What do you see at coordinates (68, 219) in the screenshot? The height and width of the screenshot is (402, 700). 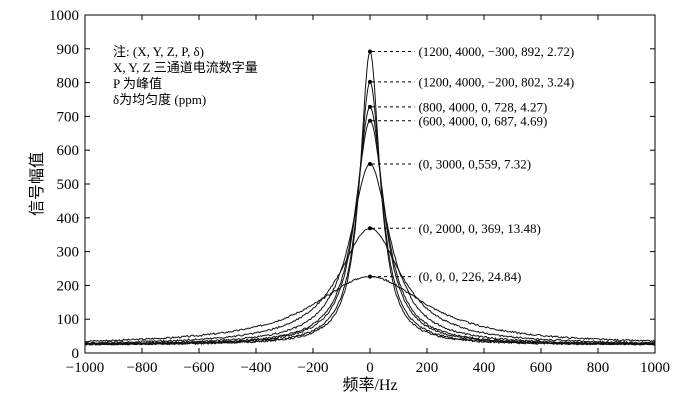 I see `y-tick-label: 400` at bounding box center [68, 219].